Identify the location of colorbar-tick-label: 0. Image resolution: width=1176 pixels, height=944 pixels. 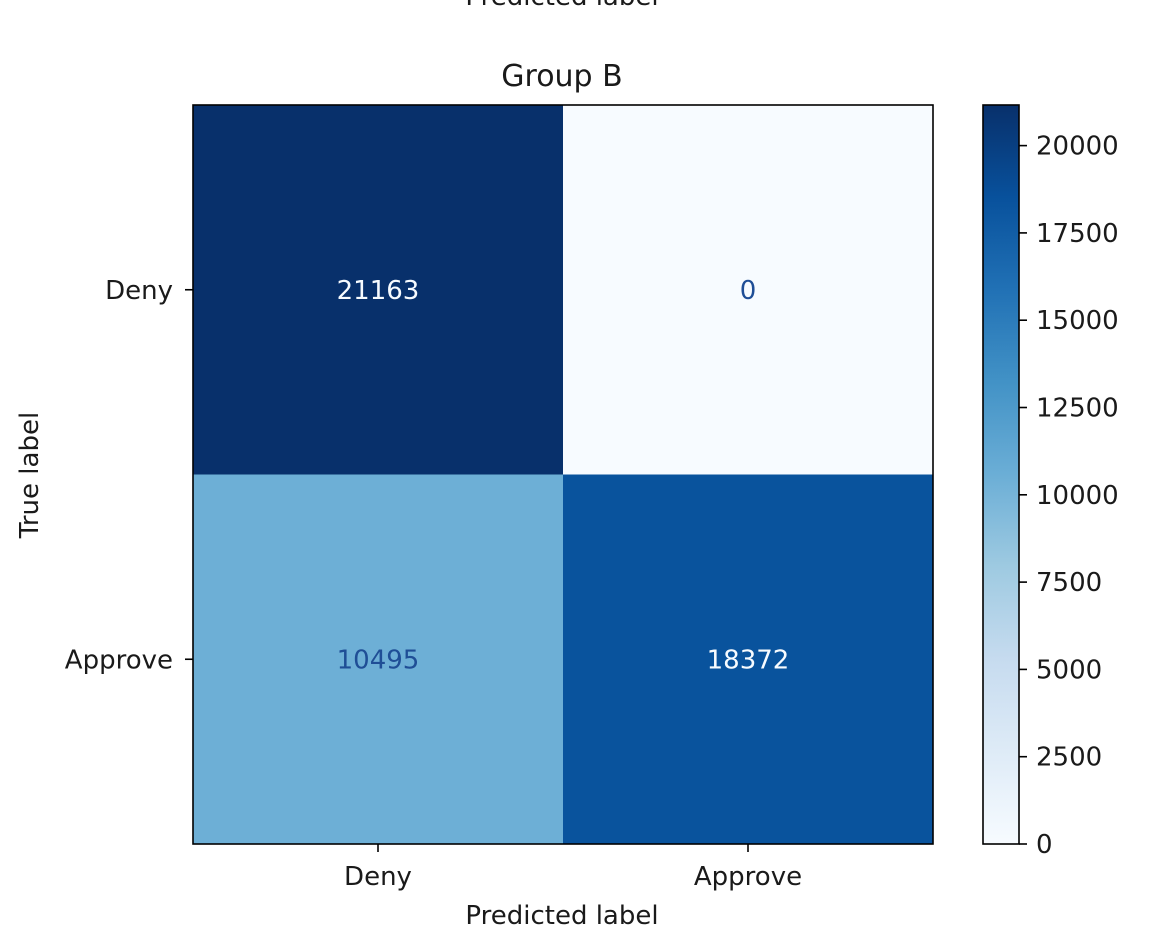
(1044, 845).